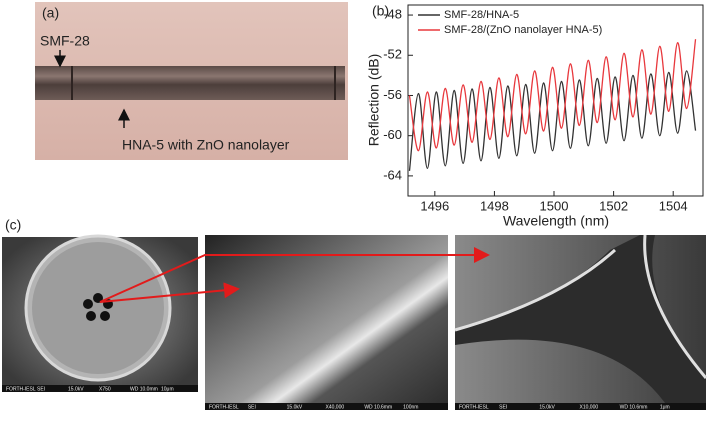  I want to click on panel-label: (b), so click(380, 11).